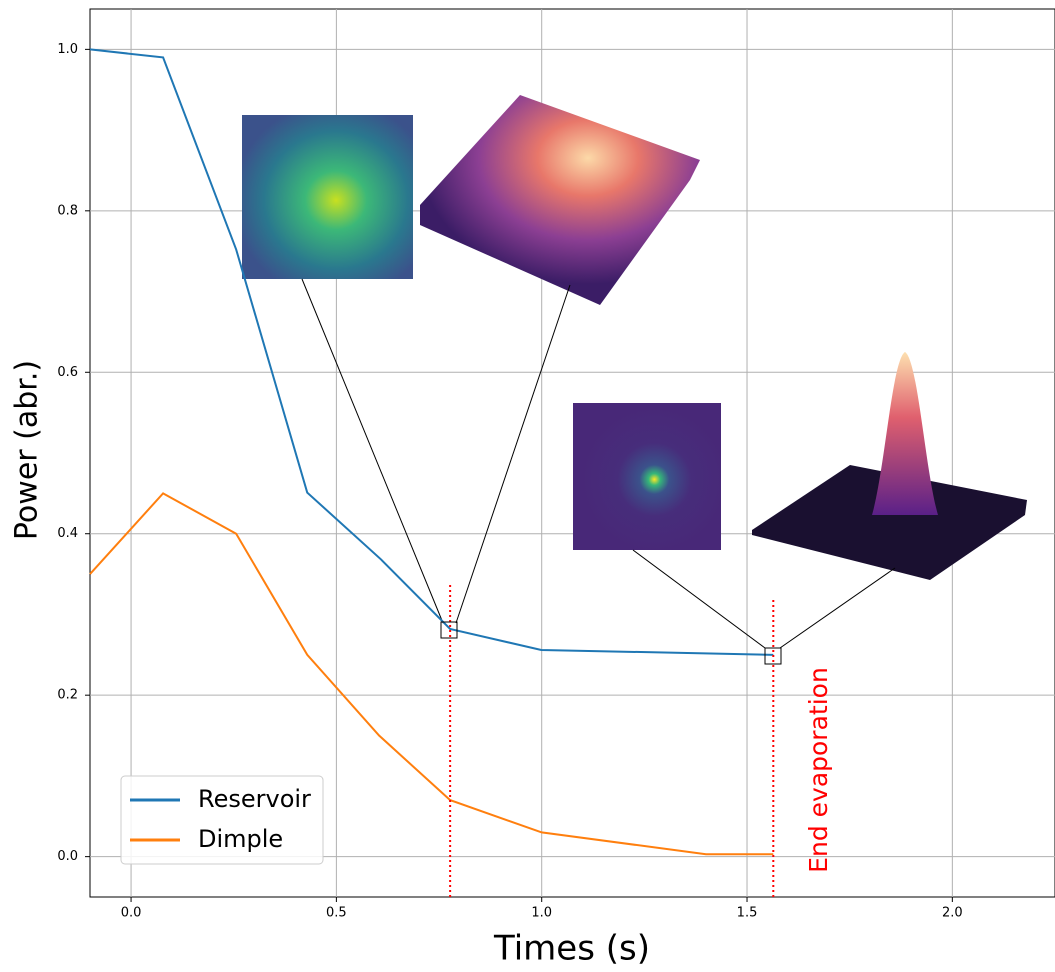 Image resolution: width=1055 pixels, height=972 pixels. What do you see at coordinates (254, 799) in the screenshot?
I see `legend-label: Reservoir` at bounding box center [254, 799].